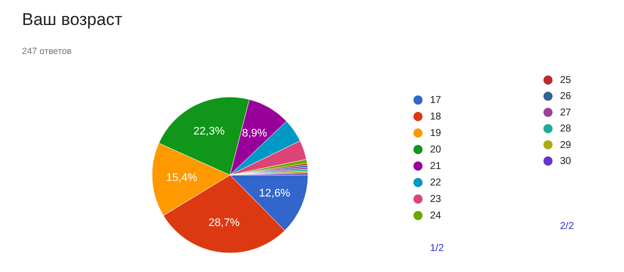 The image size is (624, 272). What do you see at coordinates (566, 145) in the screenshot?
I see `legend-label: 29` at bounding box center [566, 145].